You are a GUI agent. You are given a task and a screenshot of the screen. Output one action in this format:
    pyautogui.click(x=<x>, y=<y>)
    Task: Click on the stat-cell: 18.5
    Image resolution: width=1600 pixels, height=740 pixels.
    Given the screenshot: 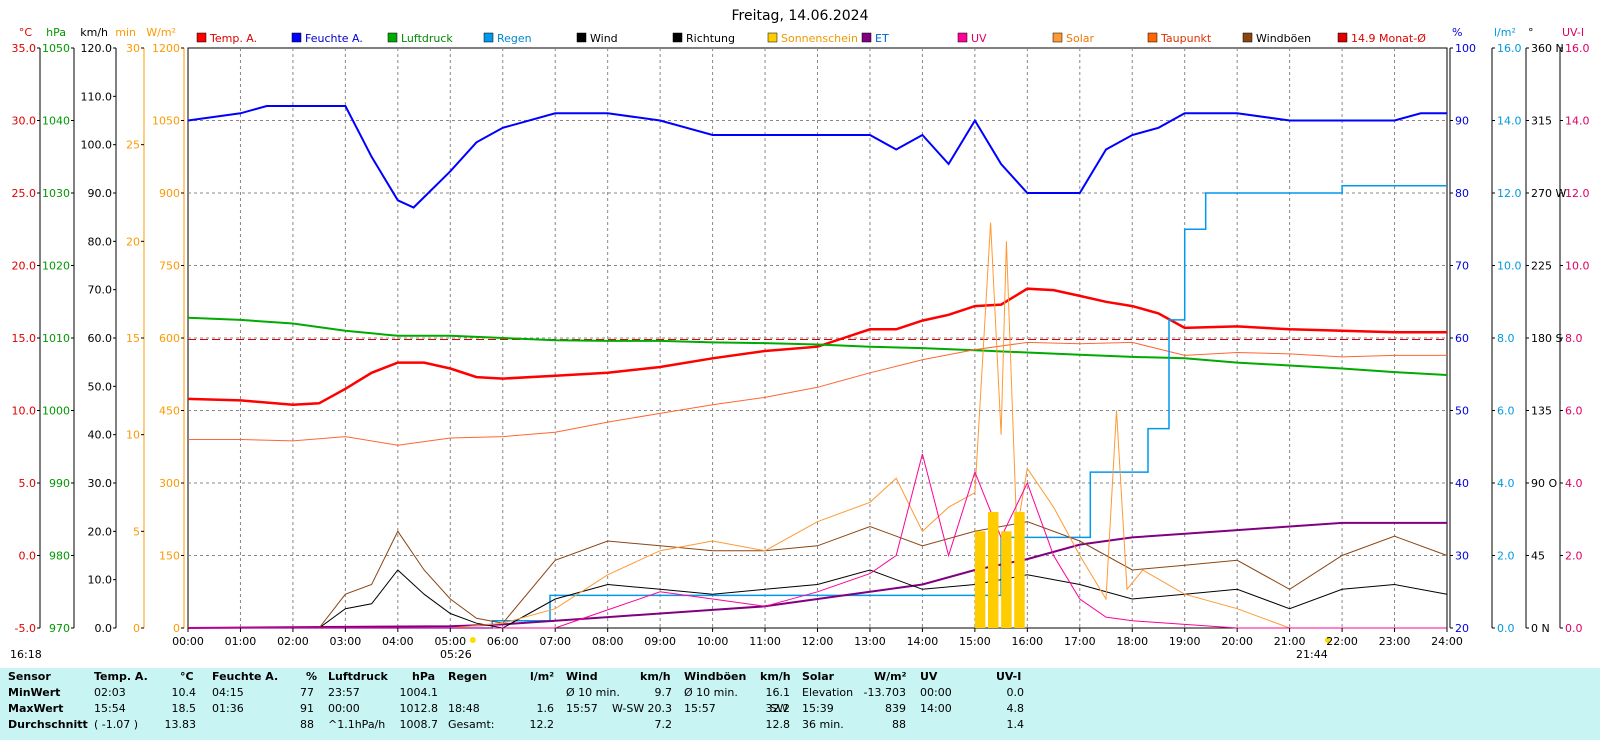 What is the action you would take?
    pyautogui.click(x=184, y=708)
    